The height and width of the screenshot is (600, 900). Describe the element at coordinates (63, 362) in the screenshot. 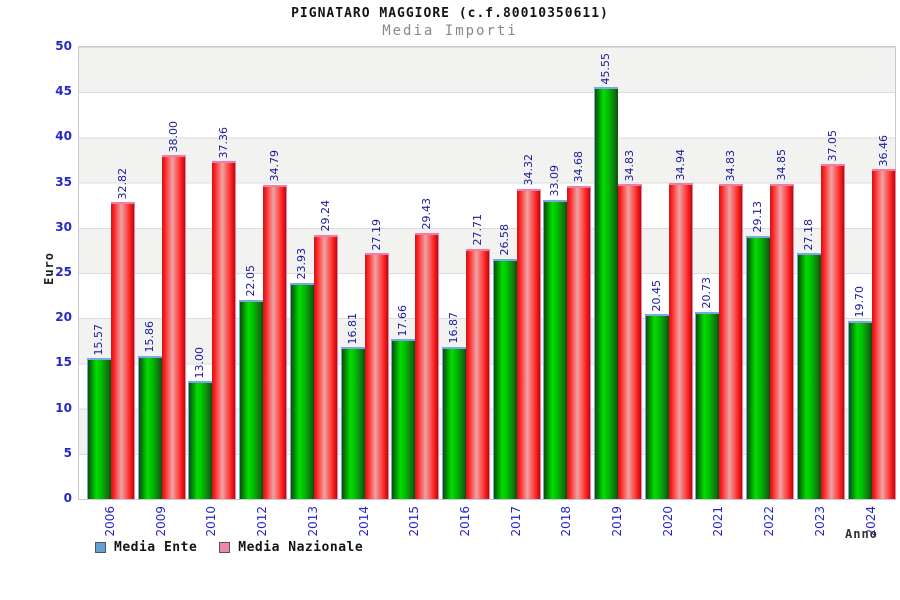

I see `y-tick-15: 15` at that location.